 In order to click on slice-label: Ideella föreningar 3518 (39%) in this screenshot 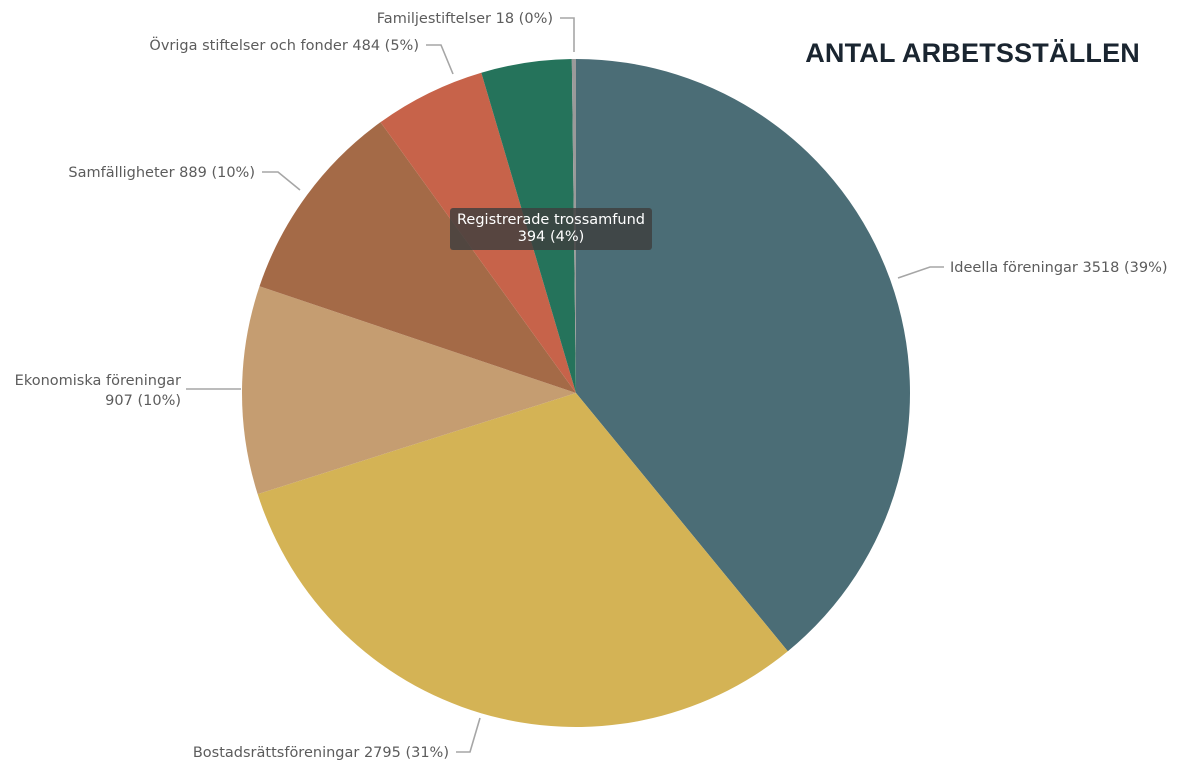, I will do `click(1059, 268)`.